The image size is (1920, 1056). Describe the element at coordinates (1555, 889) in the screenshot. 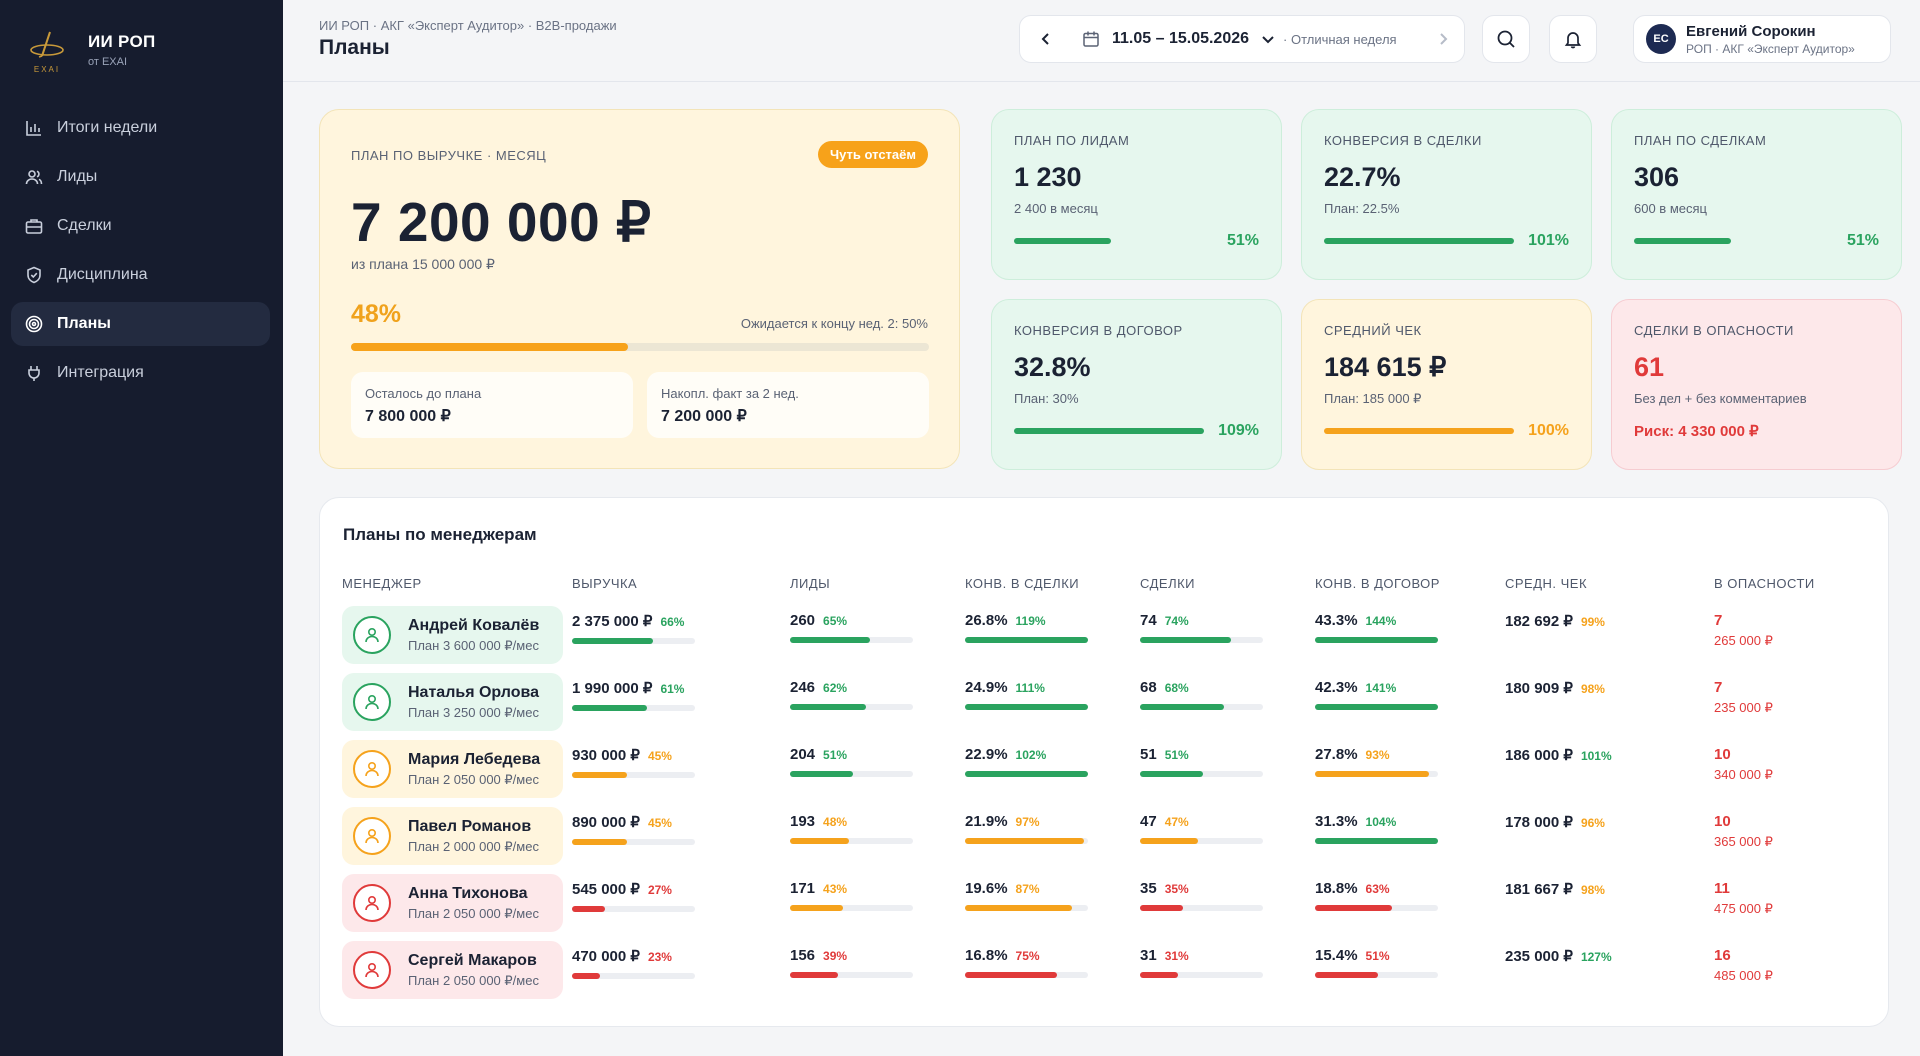

I see `cell-values: 181 667 ₽ 98%` at that location.